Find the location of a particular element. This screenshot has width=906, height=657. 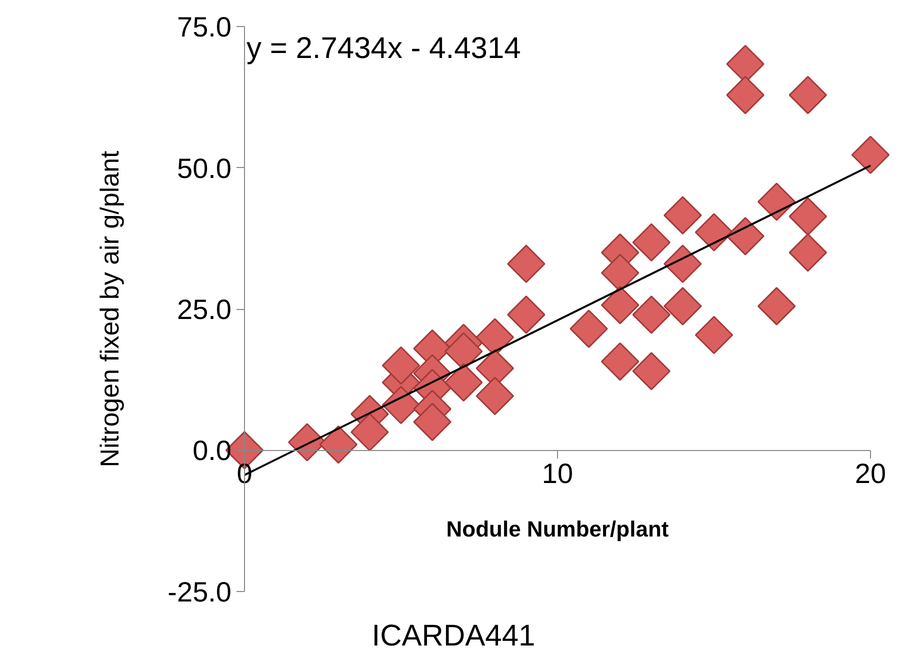

y-tick-label: 75.0 is located at coordinates (204, 27).